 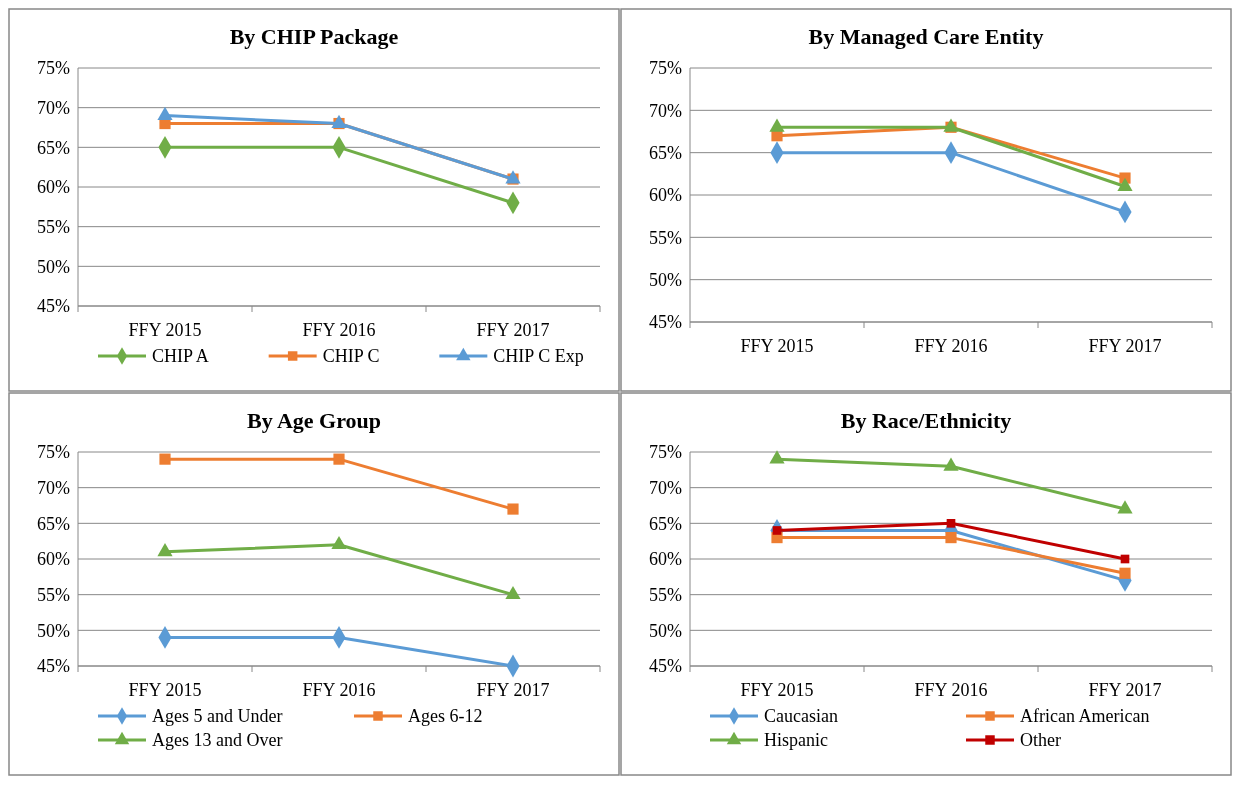 I want to click on chart-title: By Race/Ethnicity, so click(x=926, y=420).